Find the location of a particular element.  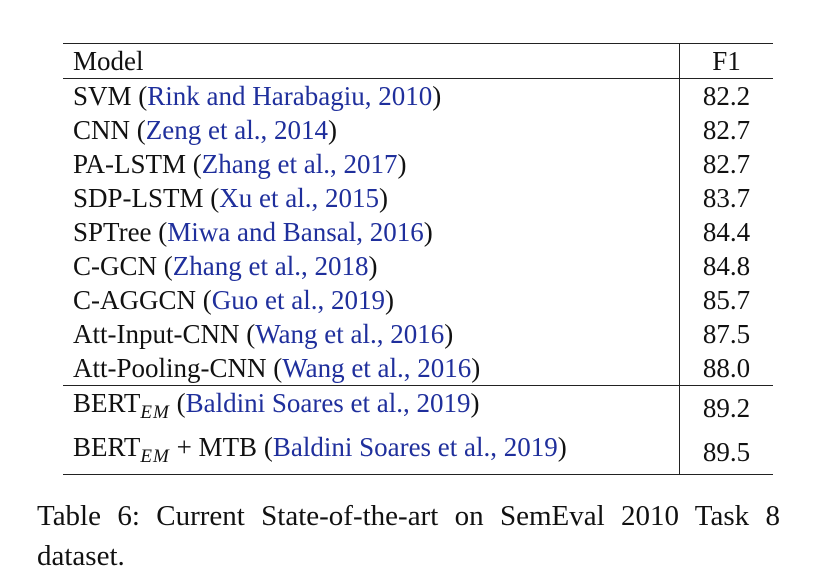

citation-link: Guo et al., 2019 is located at coordinates (298, 300).